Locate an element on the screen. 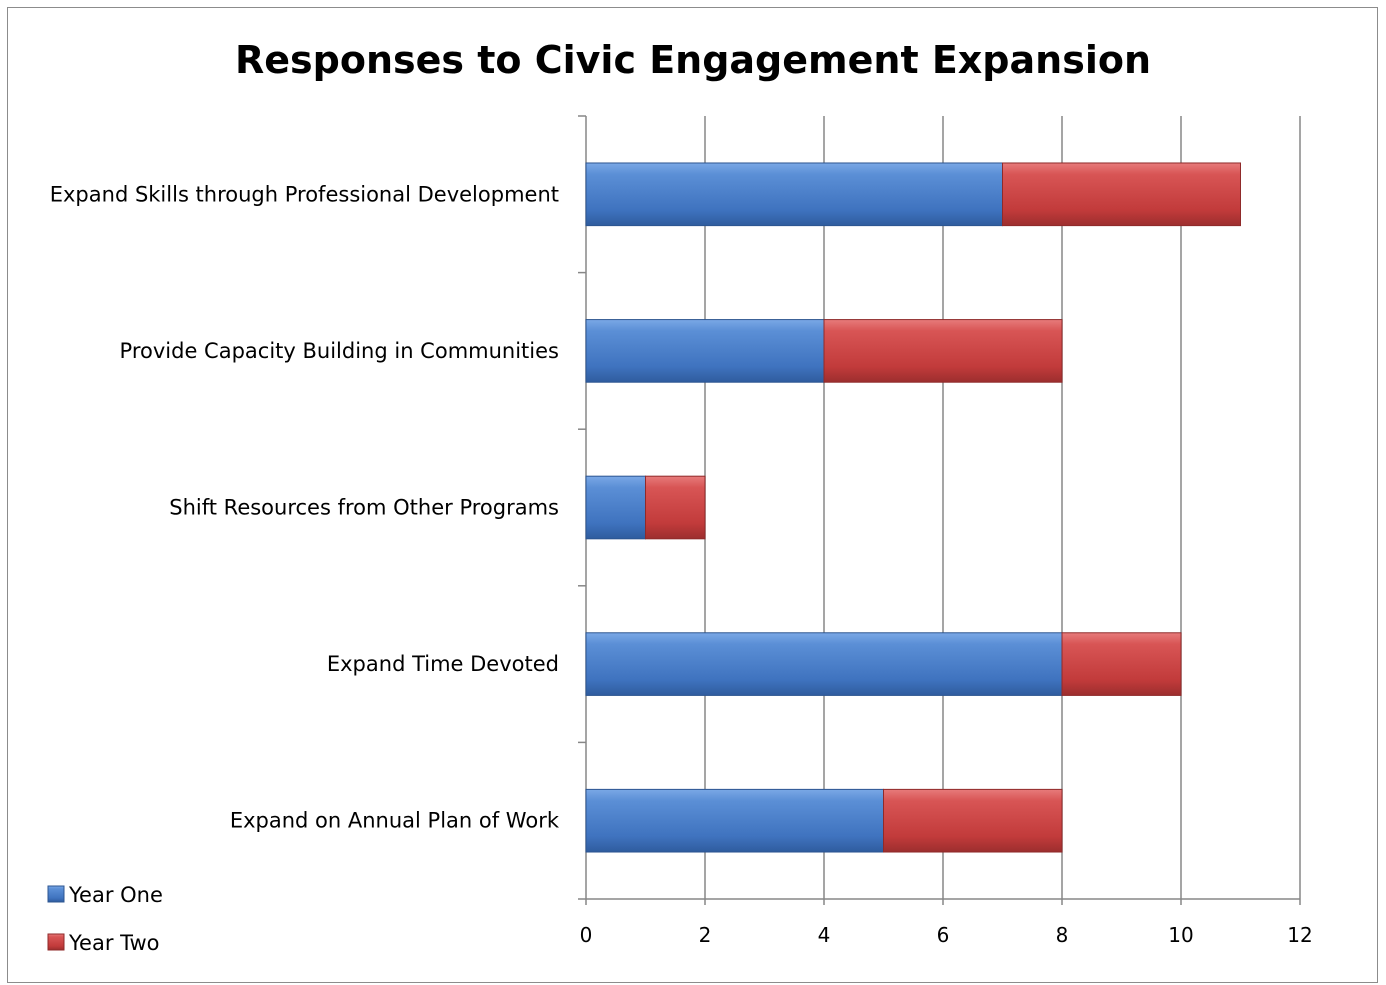 Image resolution: width=1386 pixels, height=985 pixels. legend-item-year-one: Year One is located at coordinates (105, 895).